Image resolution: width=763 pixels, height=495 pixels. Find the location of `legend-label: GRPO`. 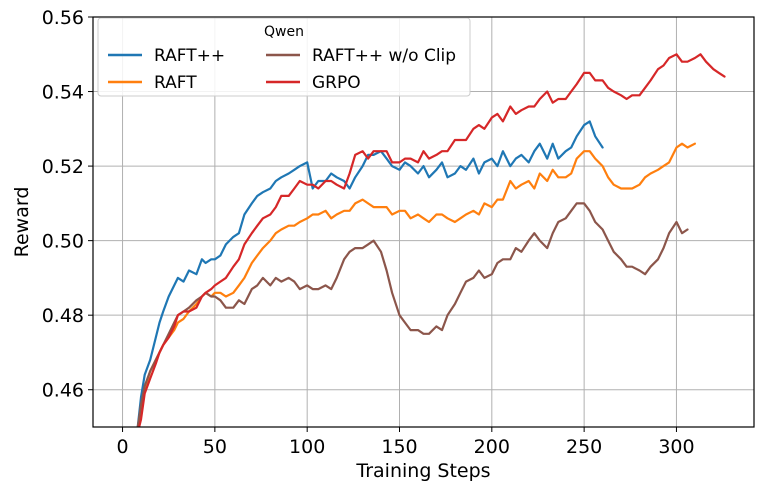

legend-label: GRPO is located at coordinates (336, 83).